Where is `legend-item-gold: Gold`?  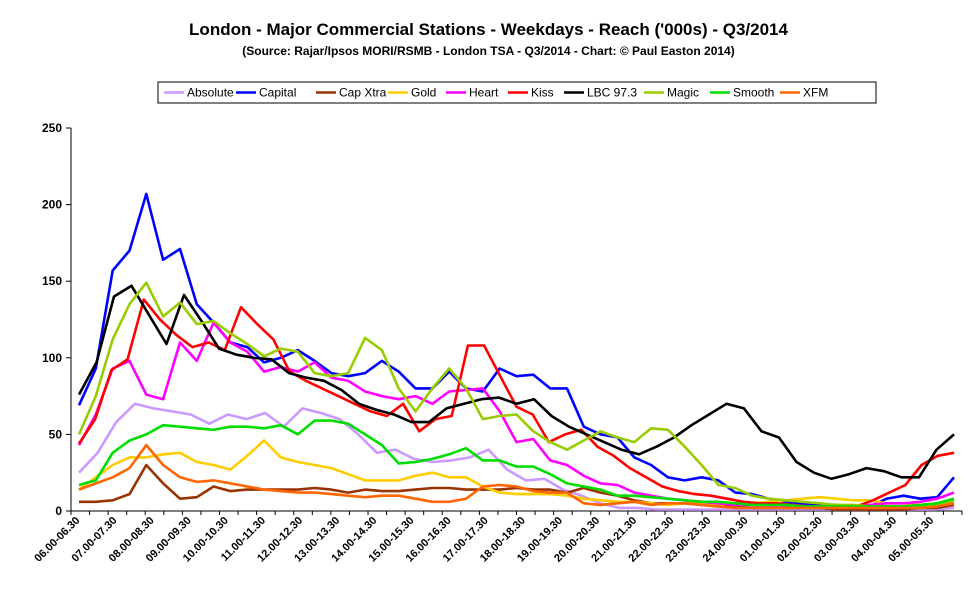
legend-item-gold: Gold is located at coordinates (412, 93).